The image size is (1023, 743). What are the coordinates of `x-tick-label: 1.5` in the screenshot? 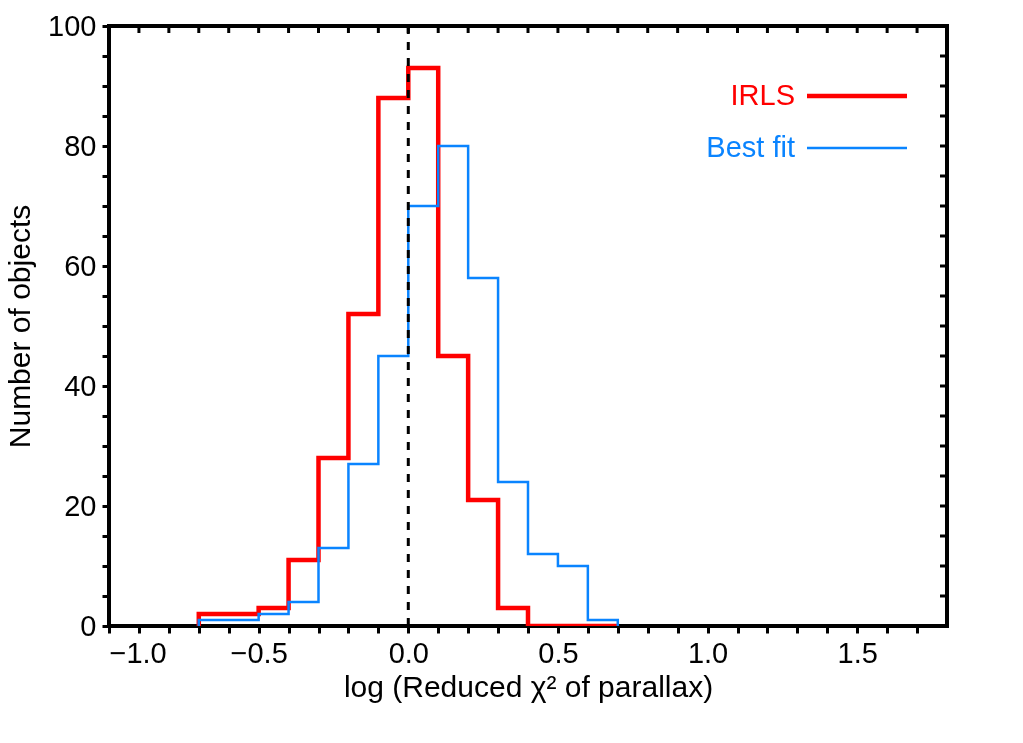 It's located at (857, 652).